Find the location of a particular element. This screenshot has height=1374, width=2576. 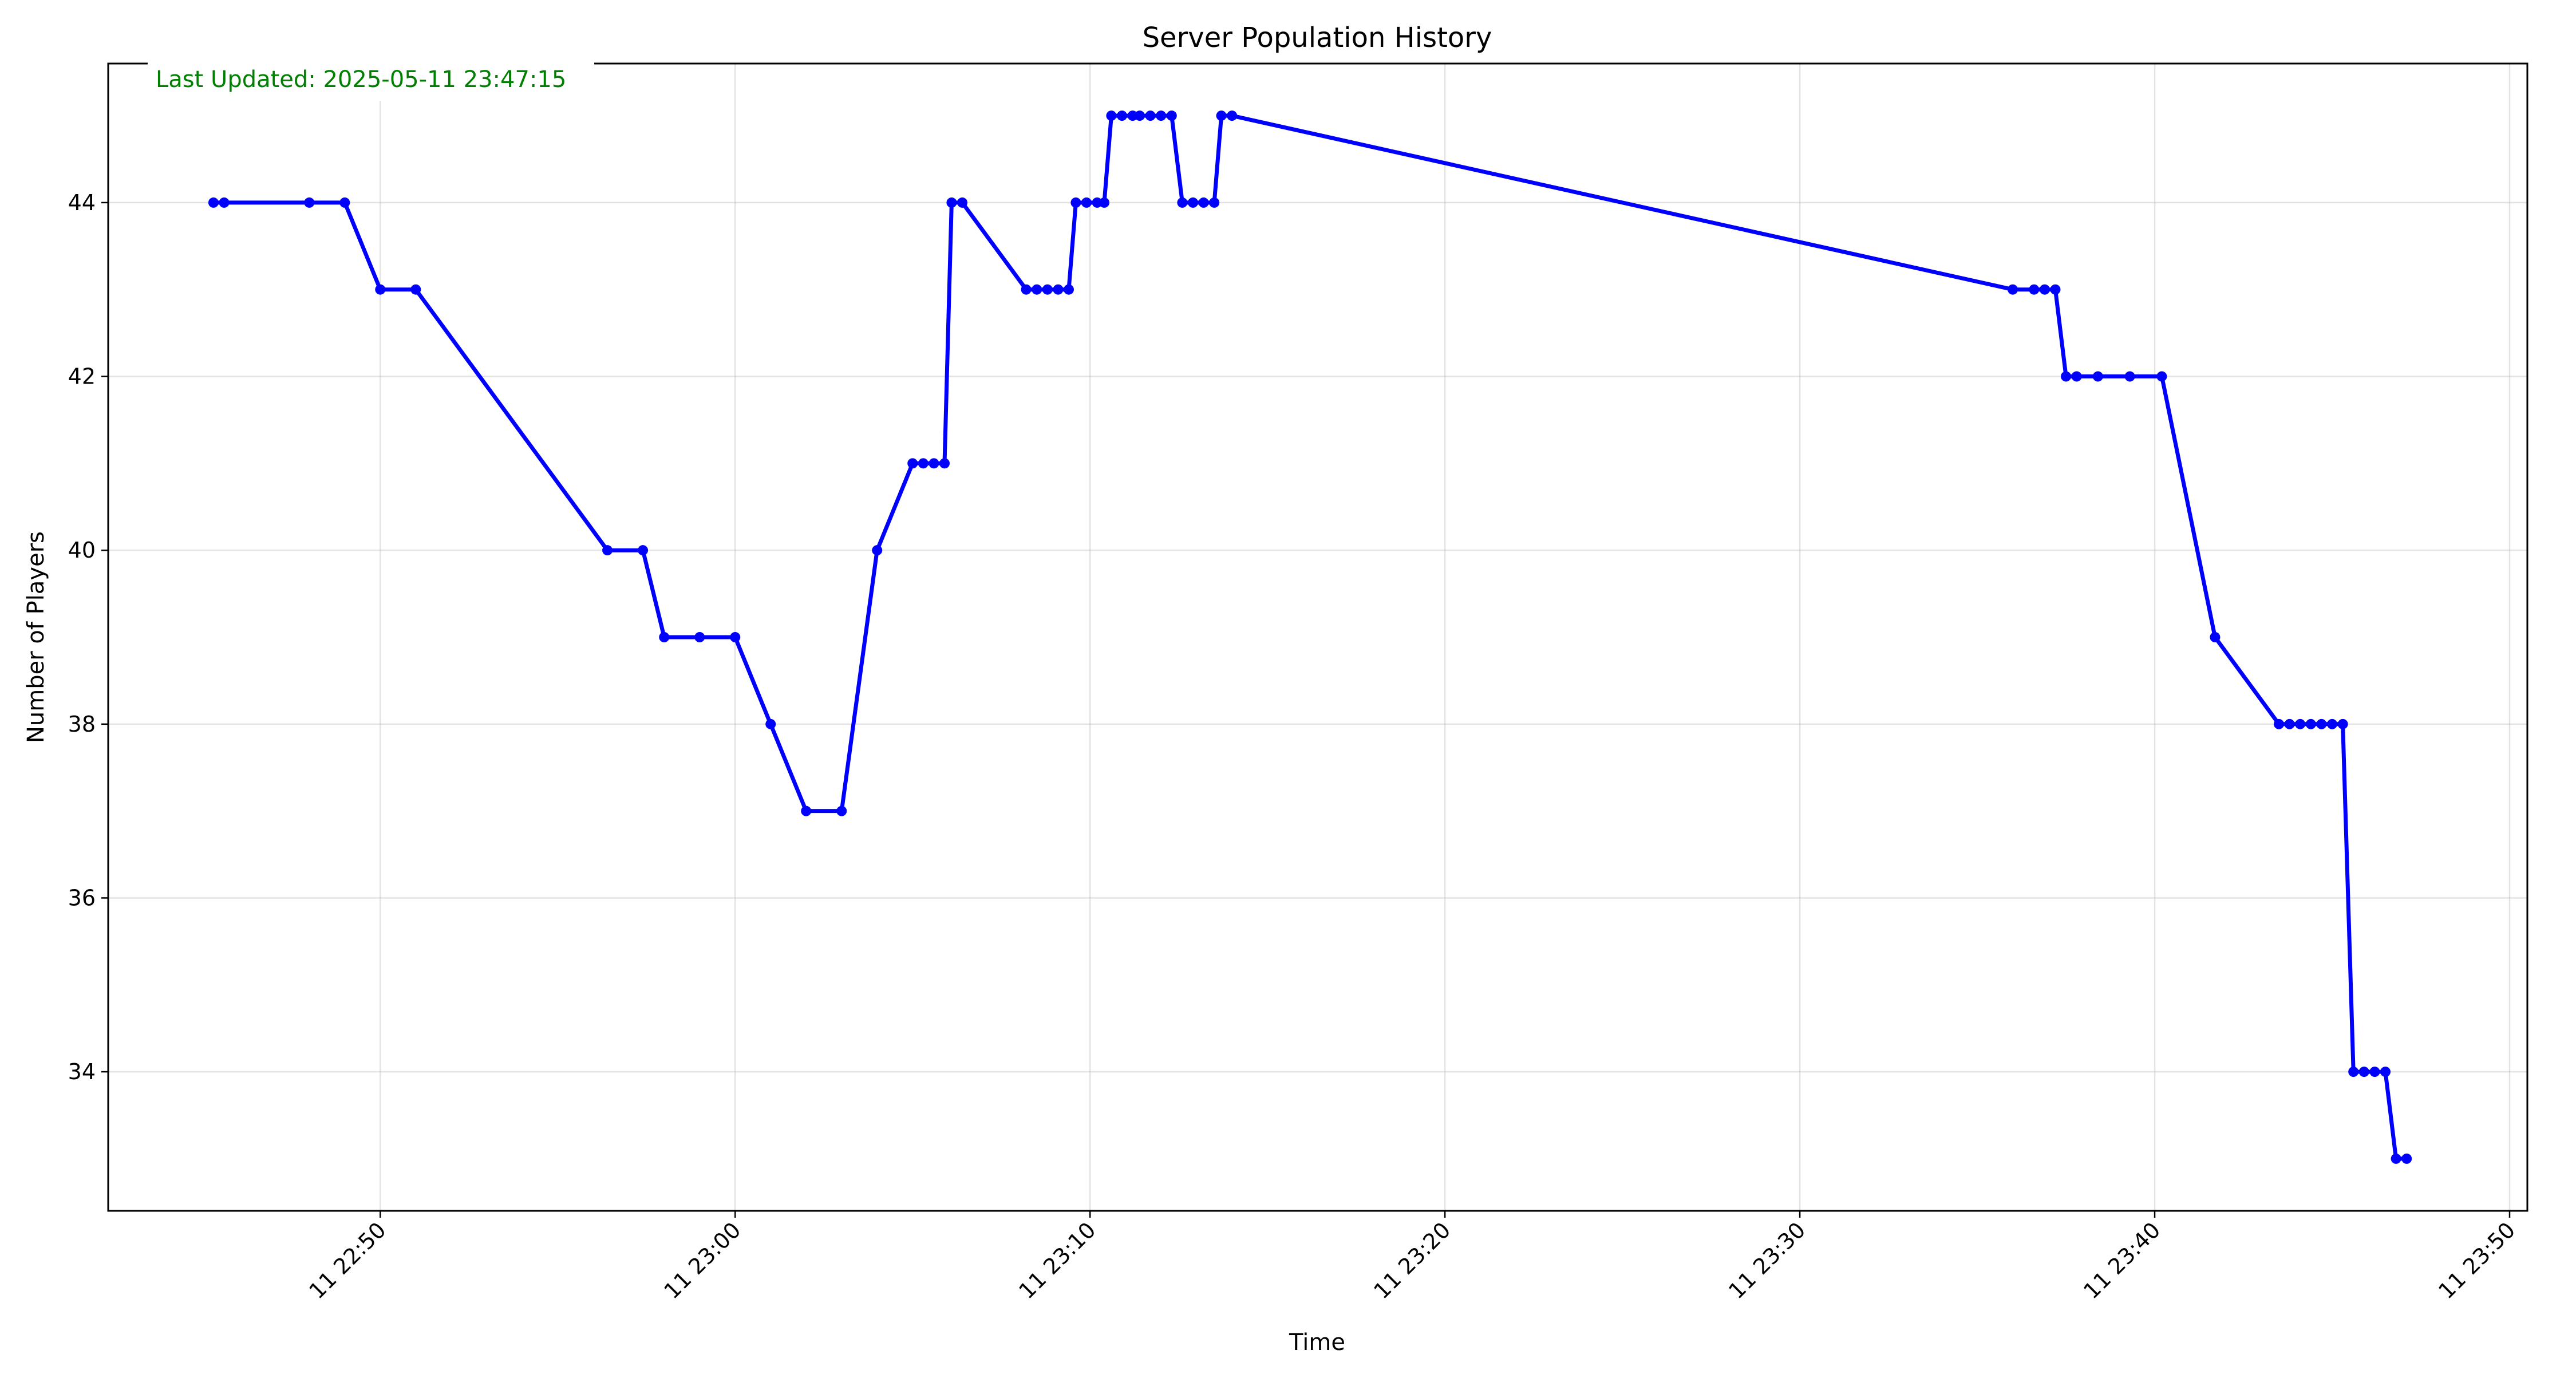

y-tick-label: 40 is located at coordinates (82, 550).